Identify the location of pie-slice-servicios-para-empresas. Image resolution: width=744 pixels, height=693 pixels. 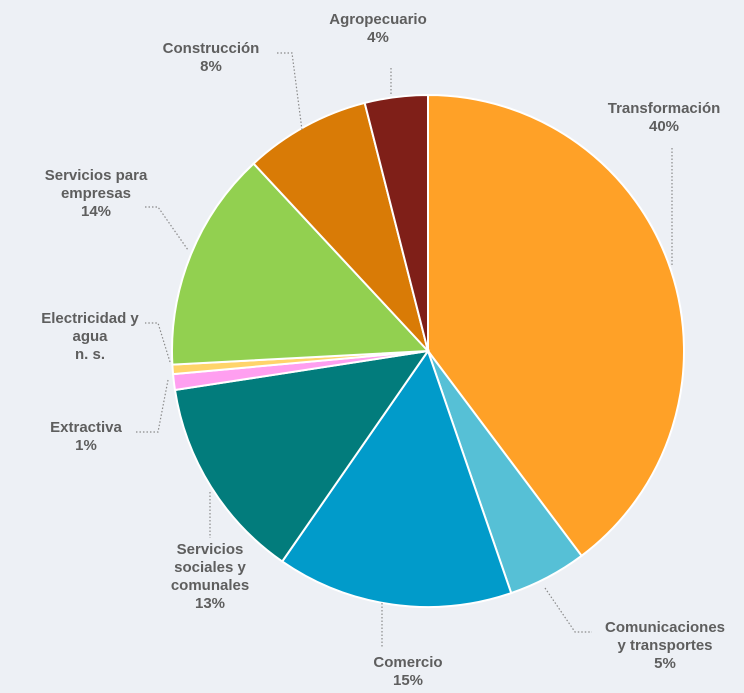
(301, 264).